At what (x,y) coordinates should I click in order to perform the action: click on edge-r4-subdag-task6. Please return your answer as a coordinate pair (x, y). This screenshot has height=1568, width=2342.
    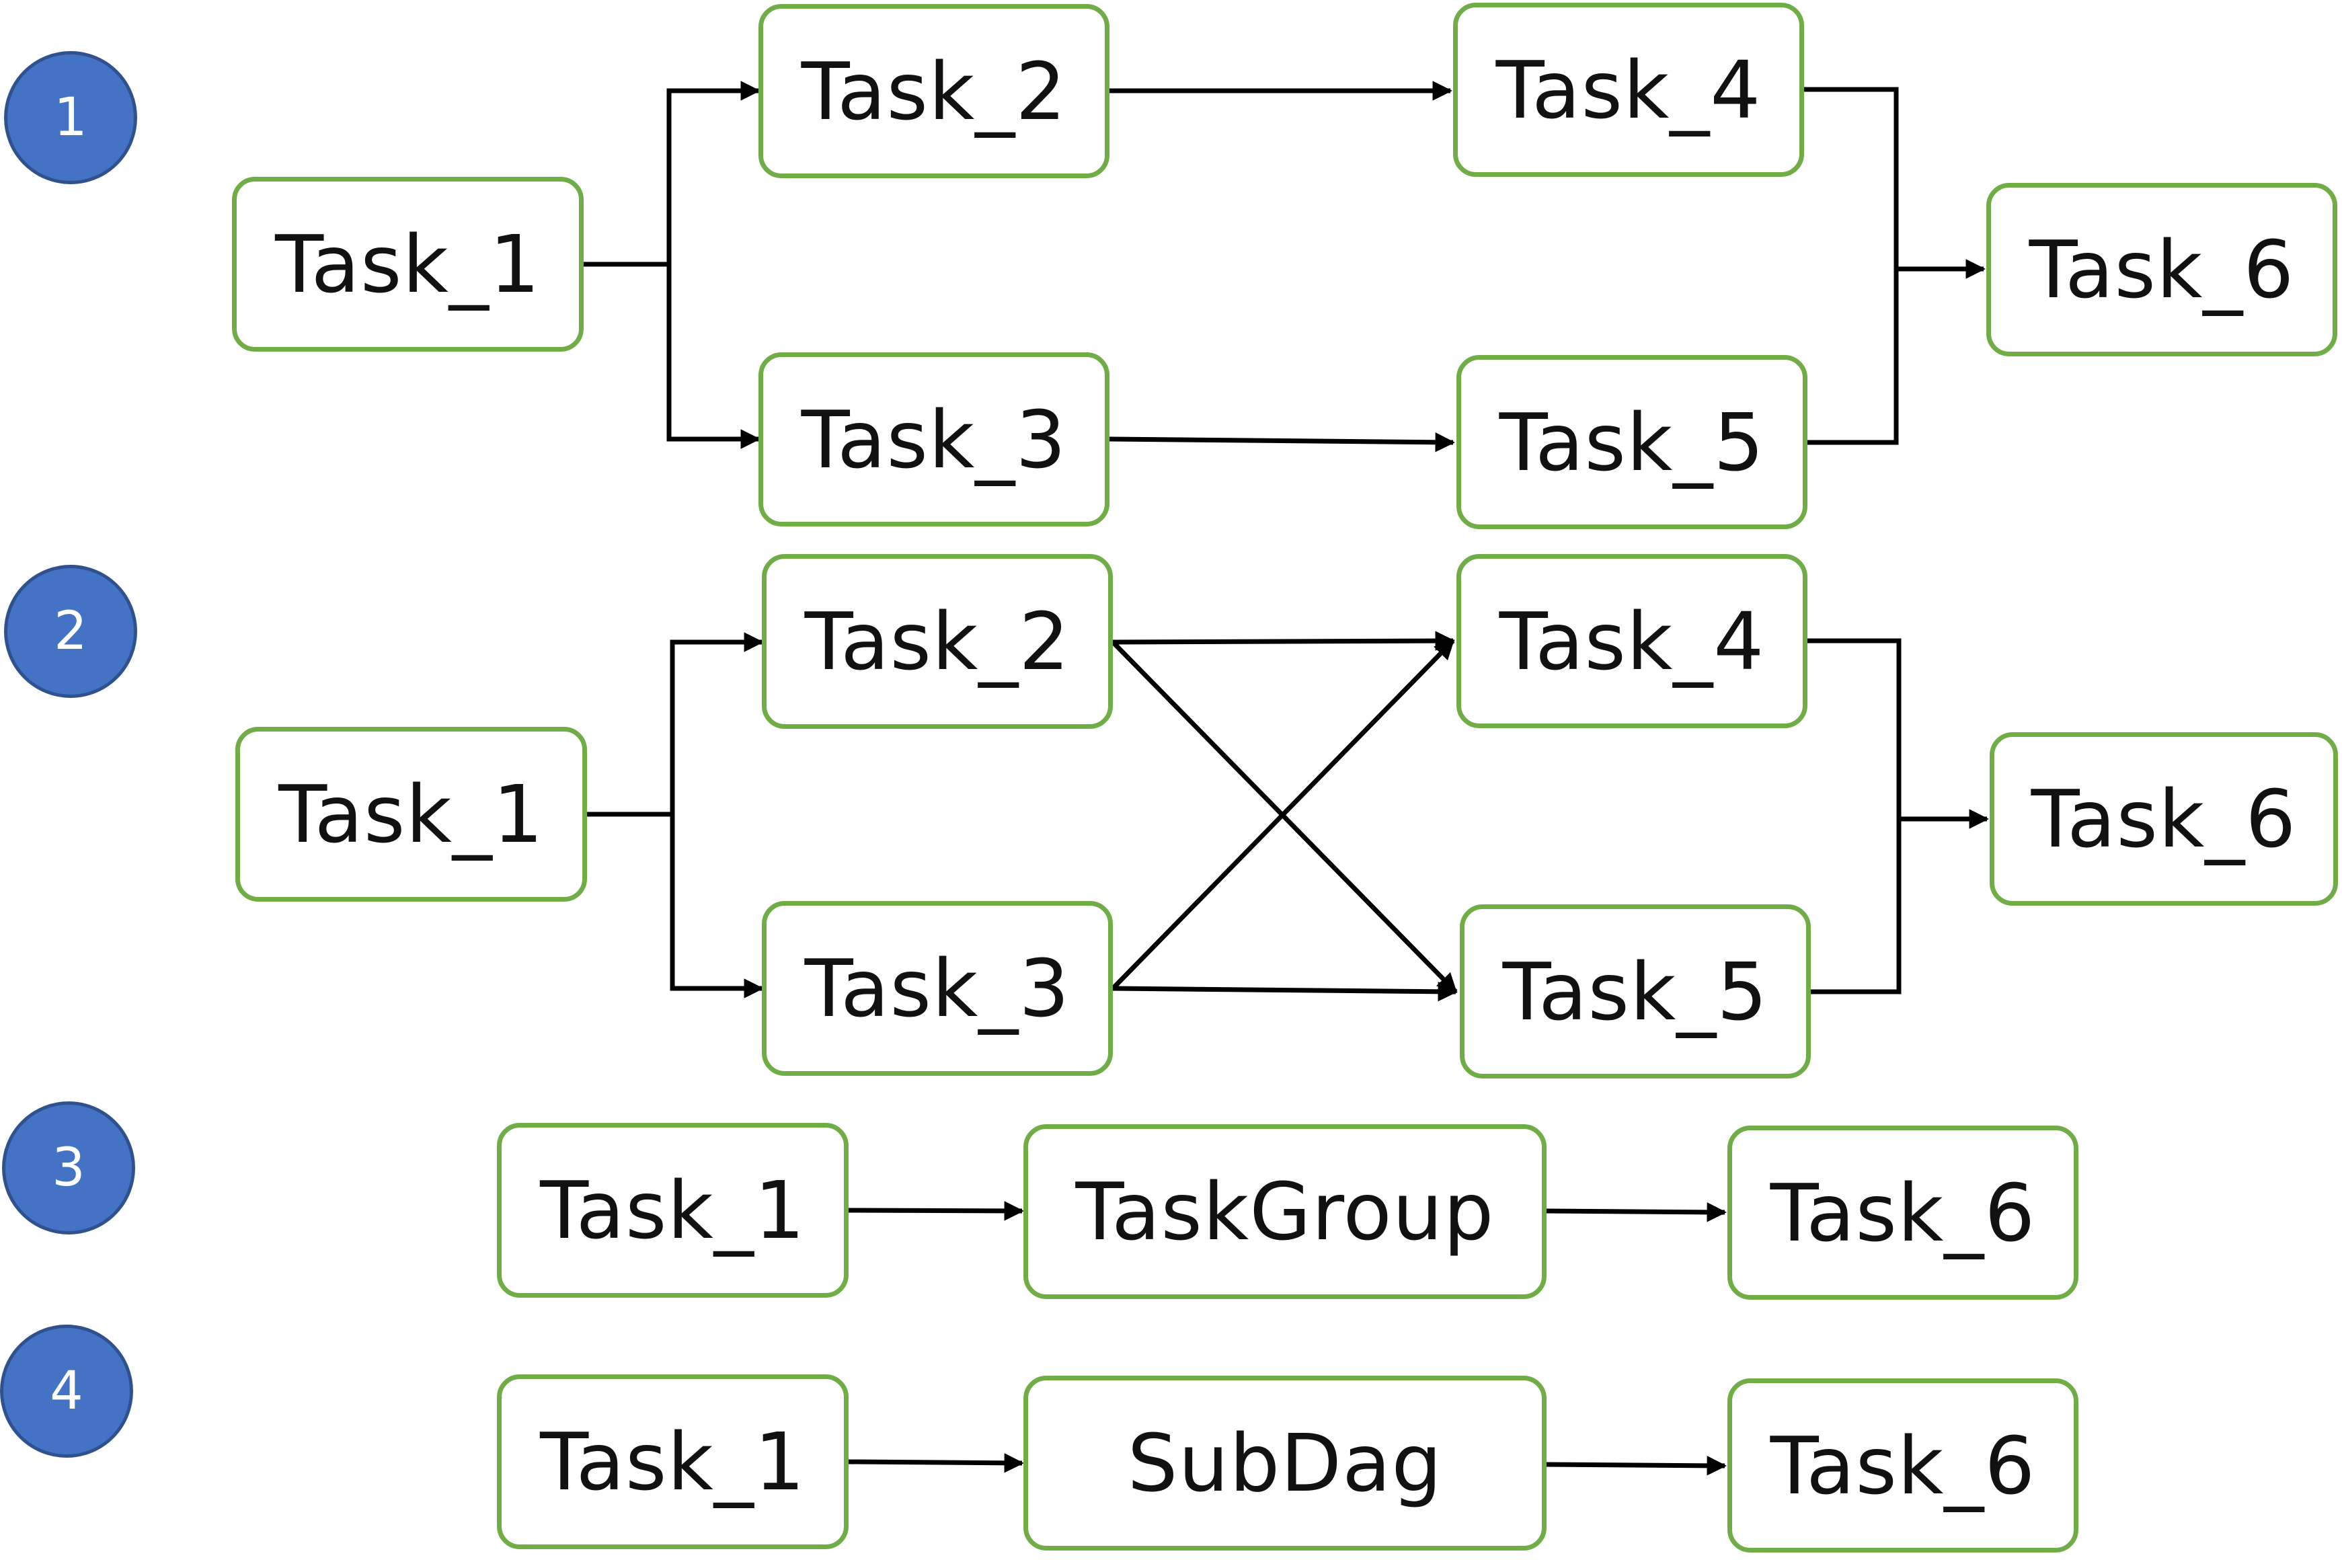
    Looking at the image, I should click on (1636, 1466).